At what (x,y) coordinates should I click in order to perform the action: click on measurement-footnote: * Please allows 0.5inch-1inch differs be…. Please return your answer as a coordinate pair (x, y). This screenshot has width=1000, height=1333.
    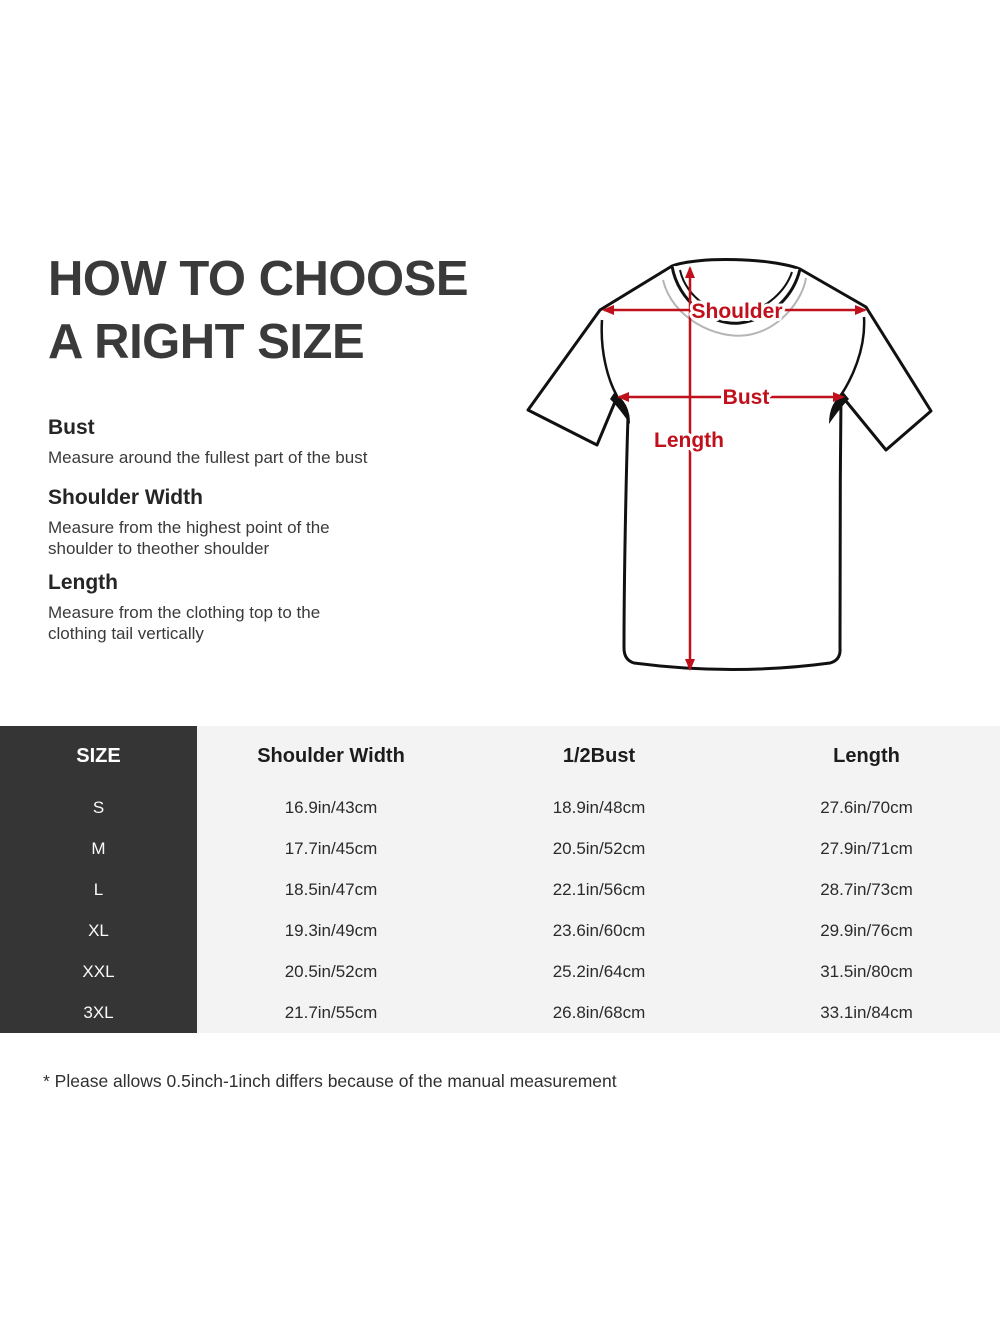
    Looking at the image, I should click on (330, 1081).